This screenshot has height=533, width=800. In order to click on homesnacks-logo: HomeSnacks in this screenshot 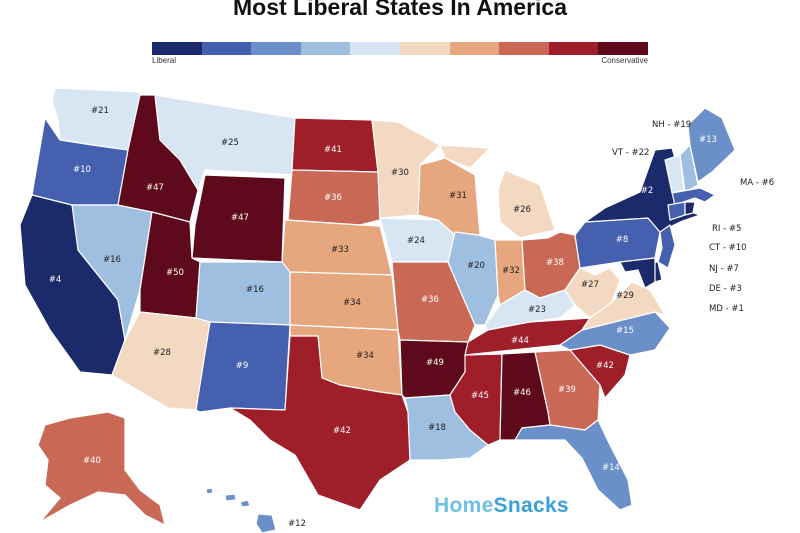, I will do `click(501, 506)`.